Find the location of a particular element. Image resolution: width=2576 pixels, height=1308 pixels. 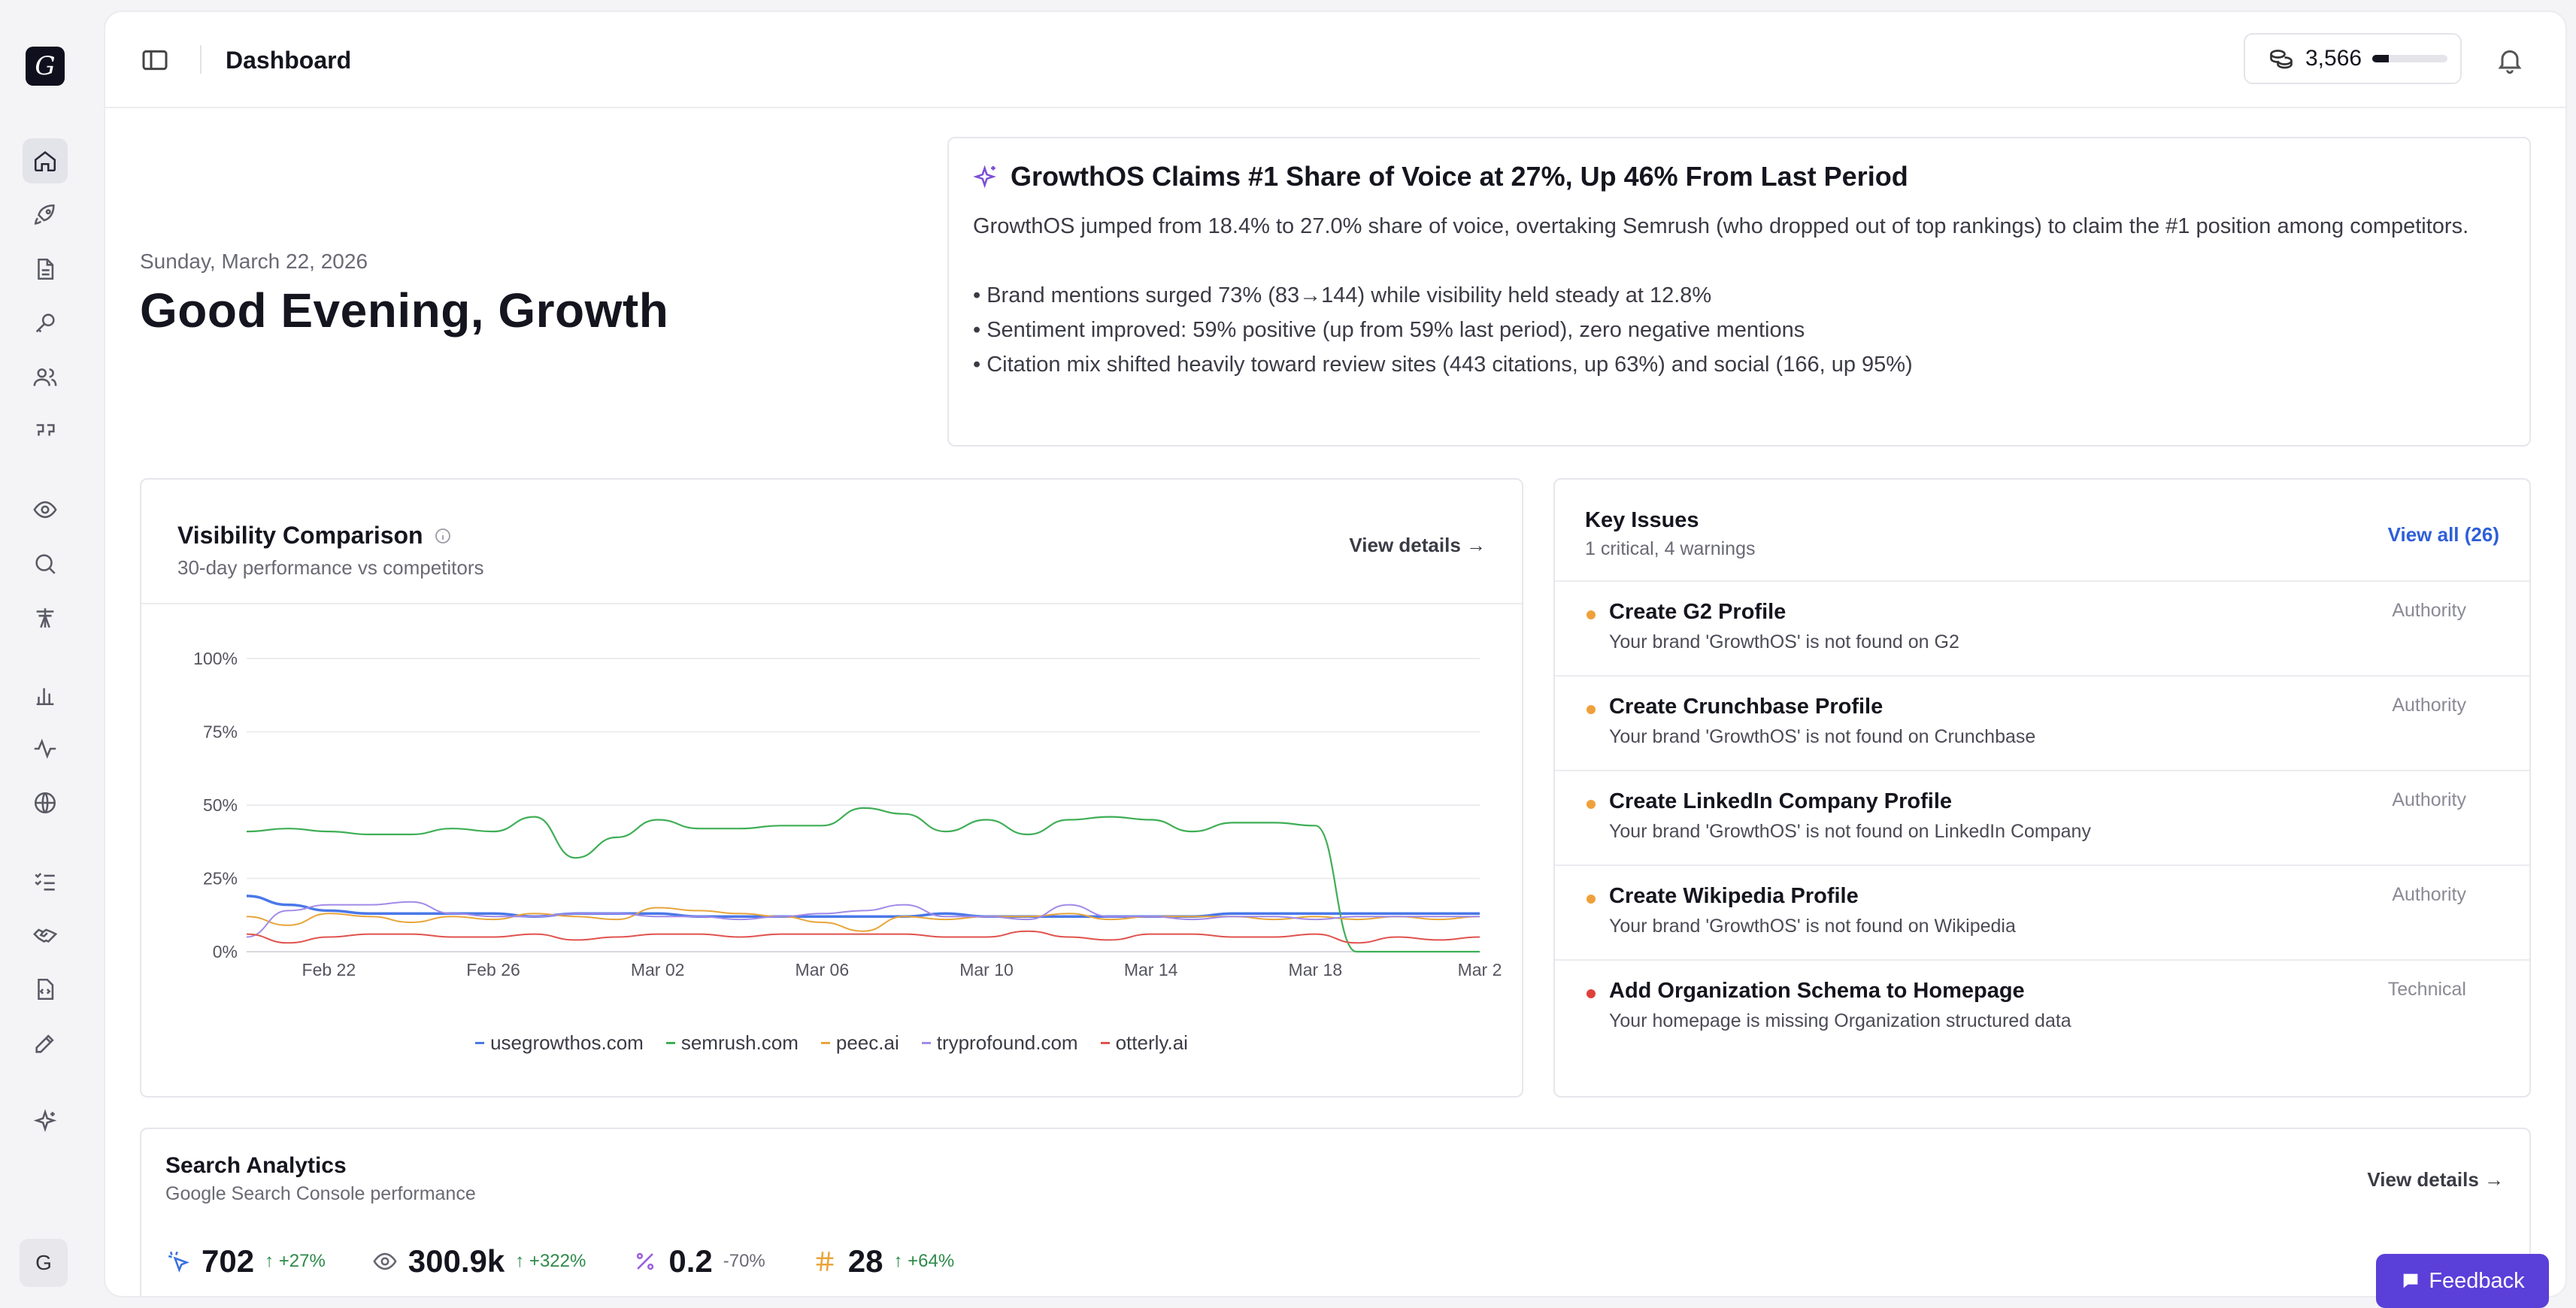

legend-label: usegrowthos.com is located at coordinates (567, 1042).